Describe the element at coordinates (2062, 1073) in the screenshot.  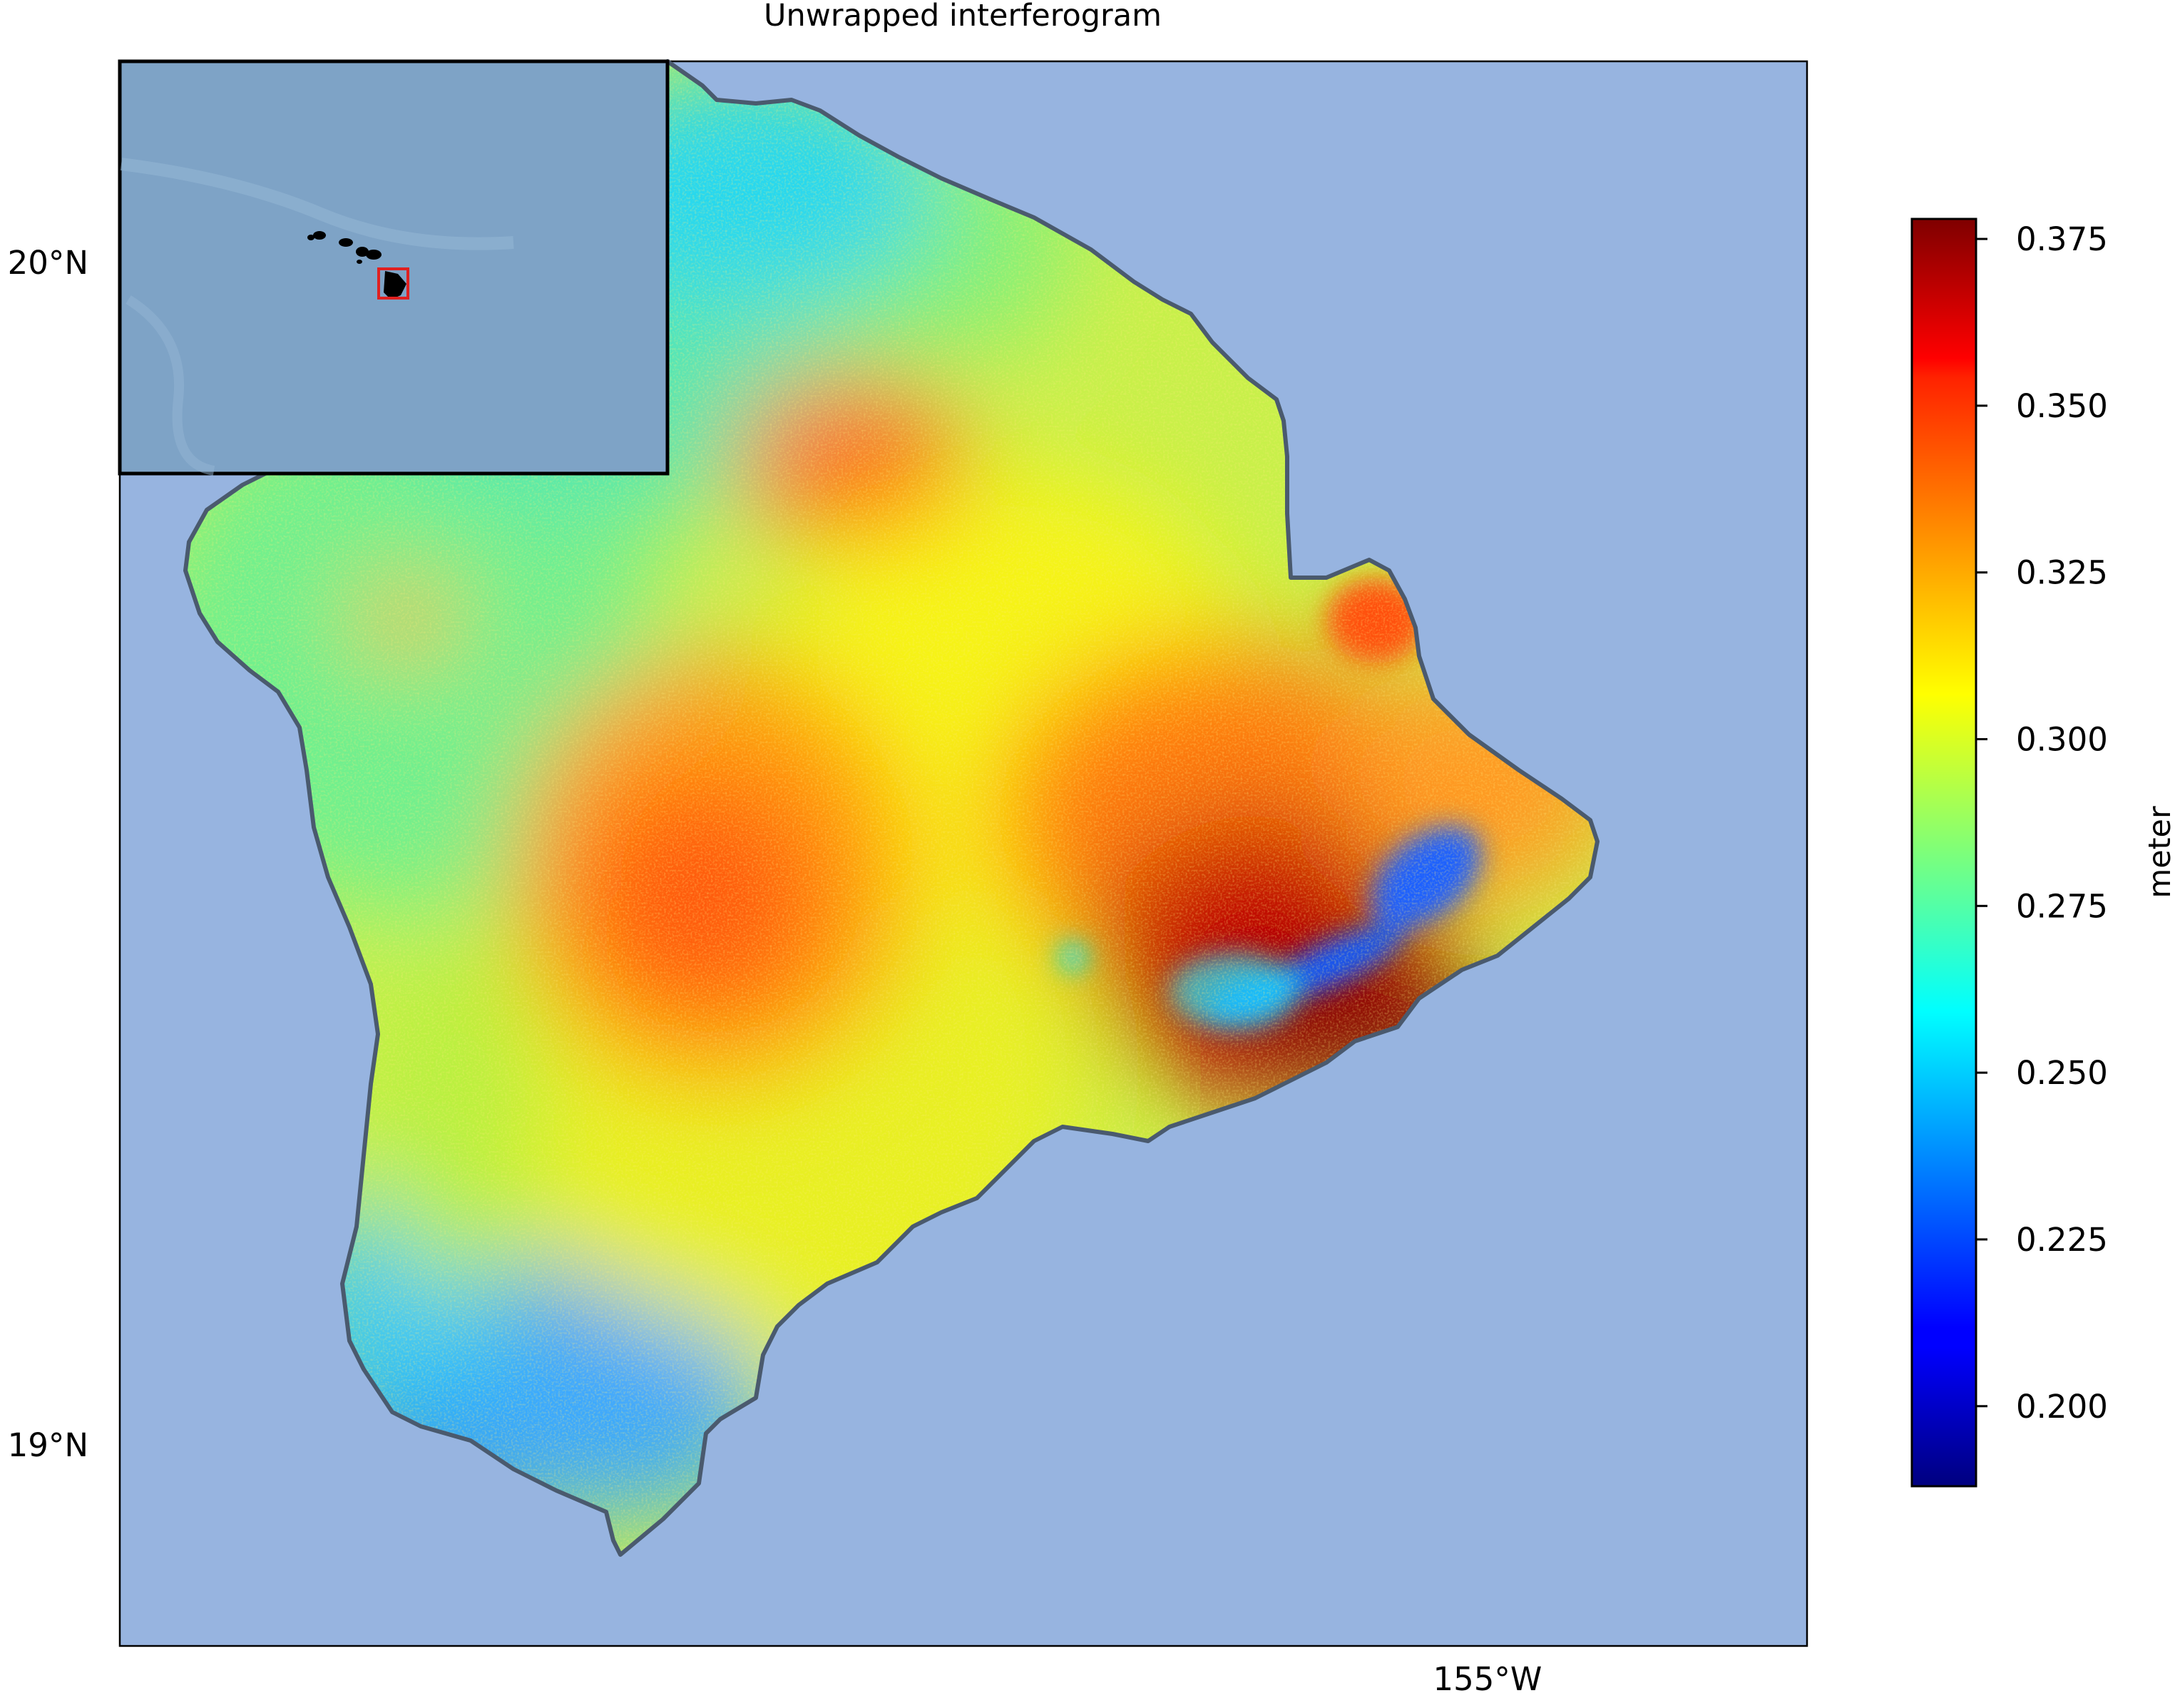
I see `colorbar-tick-label: 0.250` at that location.